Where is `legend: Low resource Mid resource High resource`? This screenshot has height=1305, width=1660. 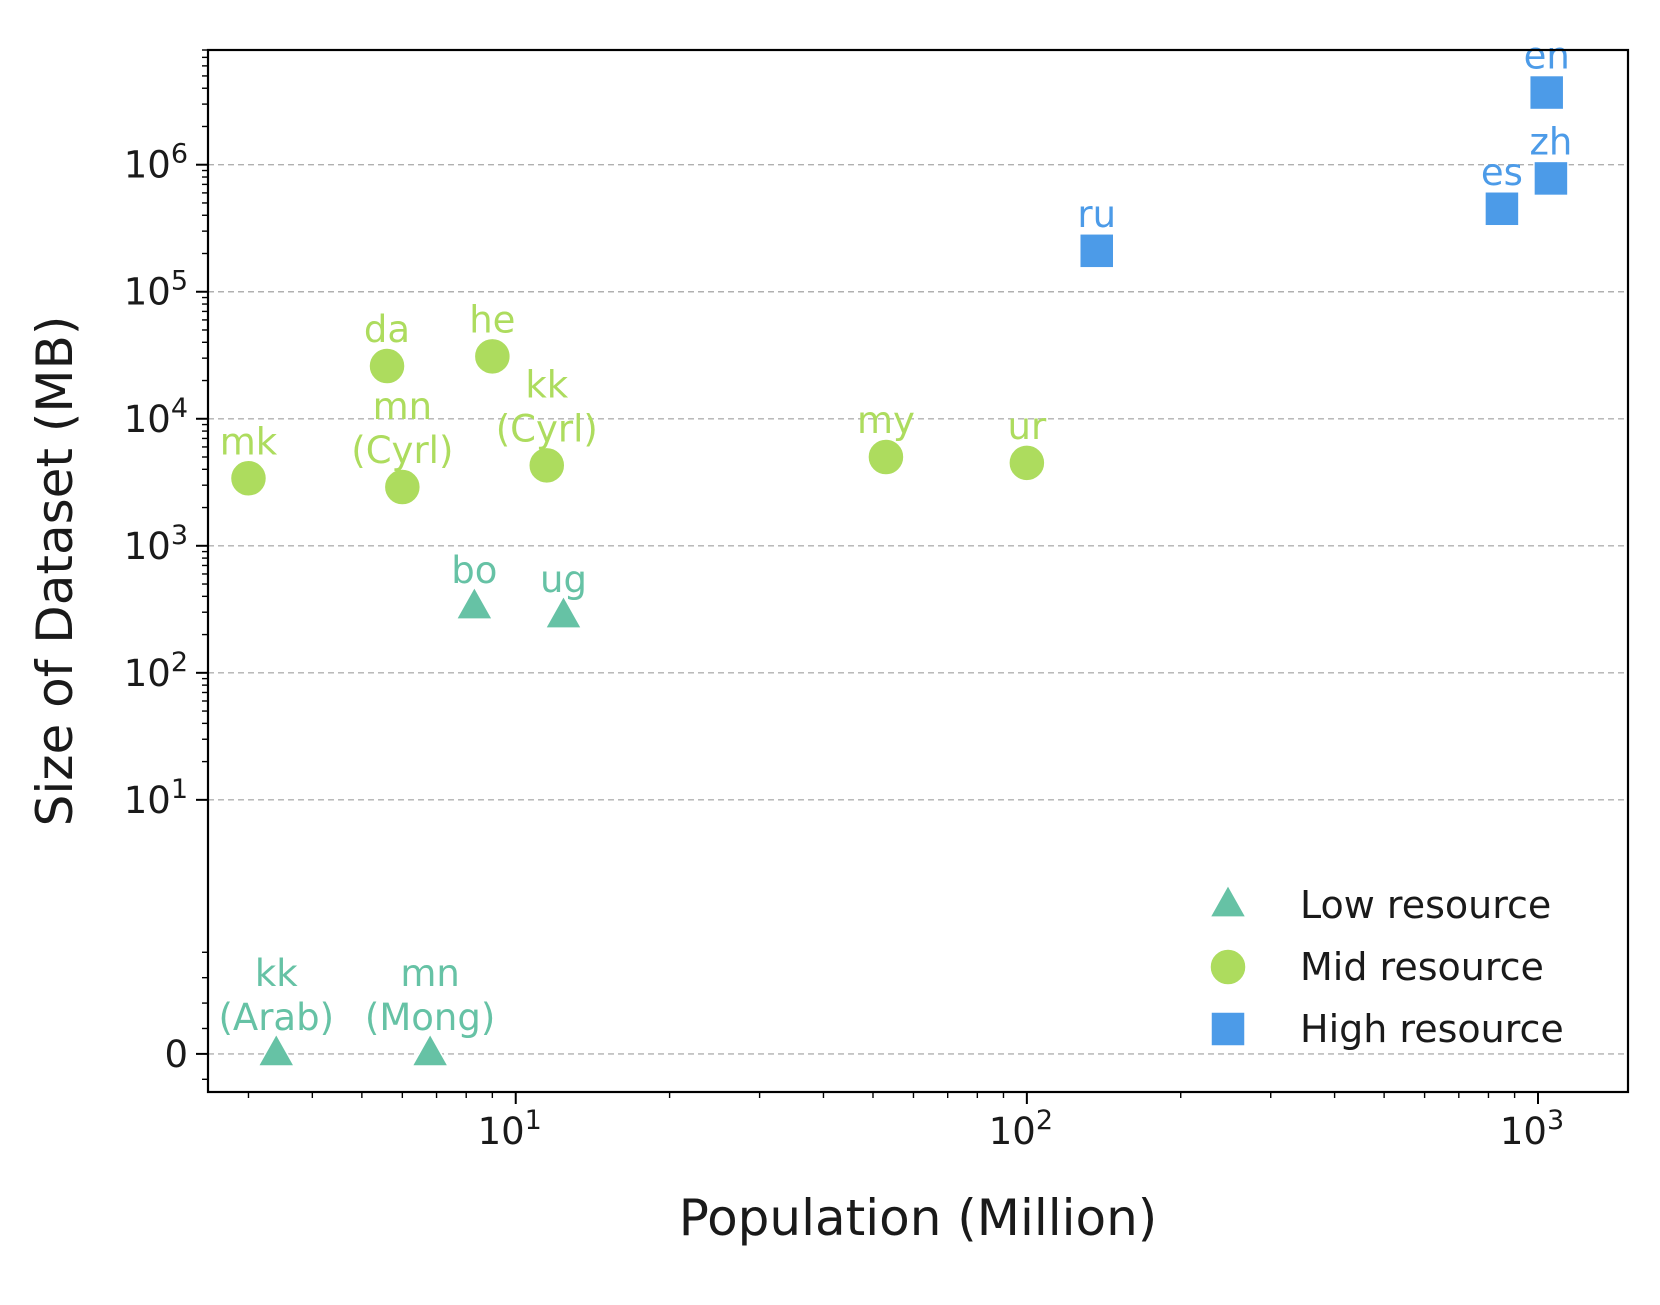
legend: Low resource Mid resource High resource is located at coordinates (1386, 967).